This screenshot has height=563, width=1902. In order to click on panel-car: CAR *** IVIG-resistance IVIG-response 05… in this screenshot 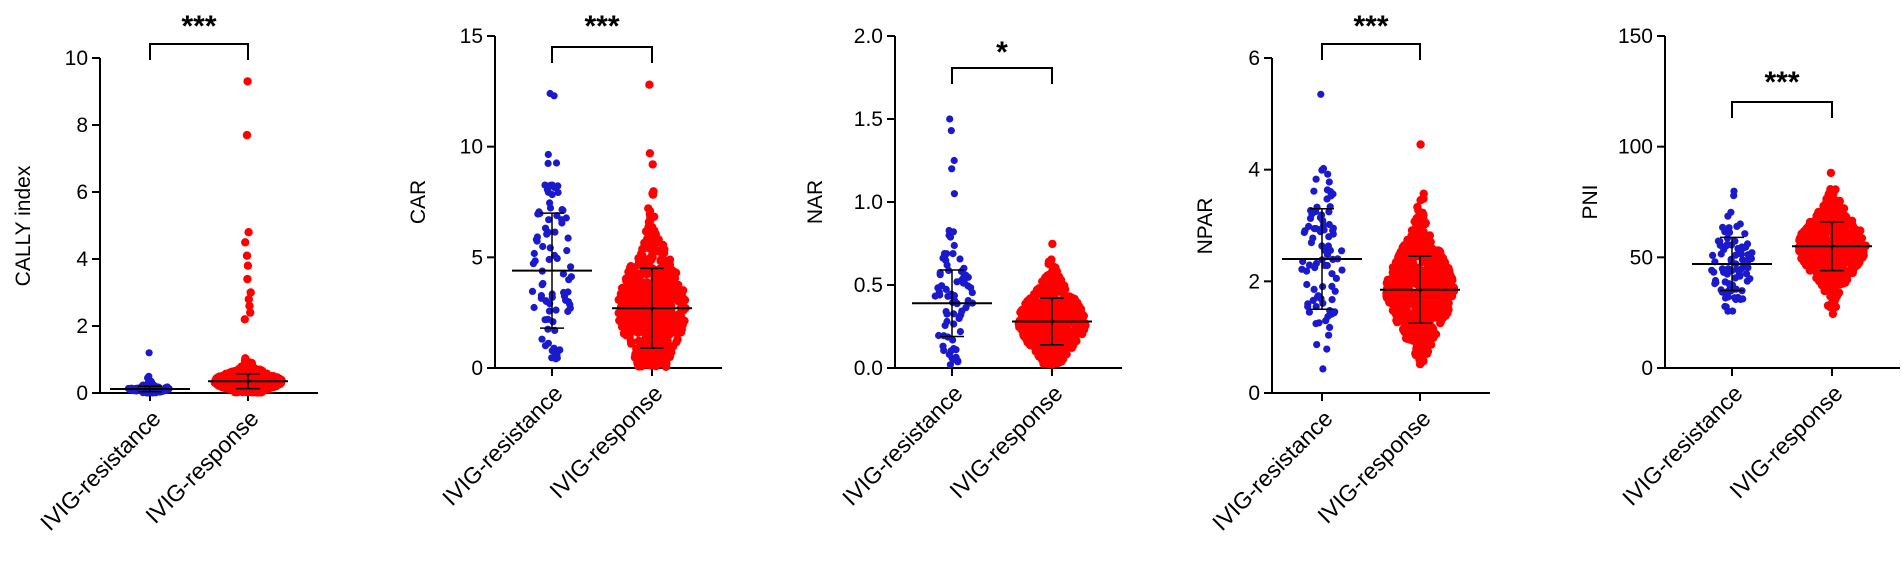, I will do `click(564, 260)`.